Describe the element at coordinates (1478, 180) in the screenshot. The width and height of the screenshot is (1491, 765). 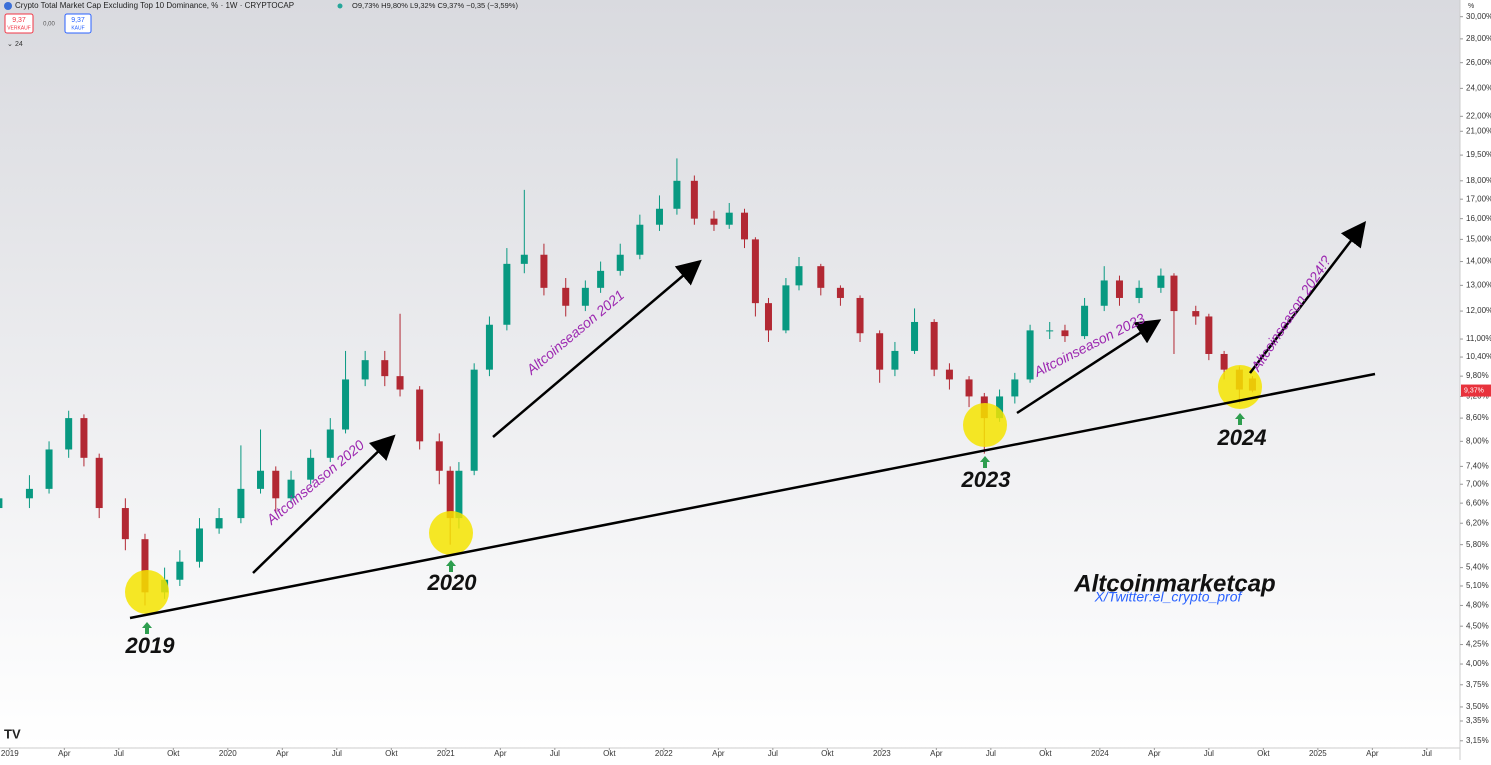
I see `y-tick-label: 18,00%` at that location.